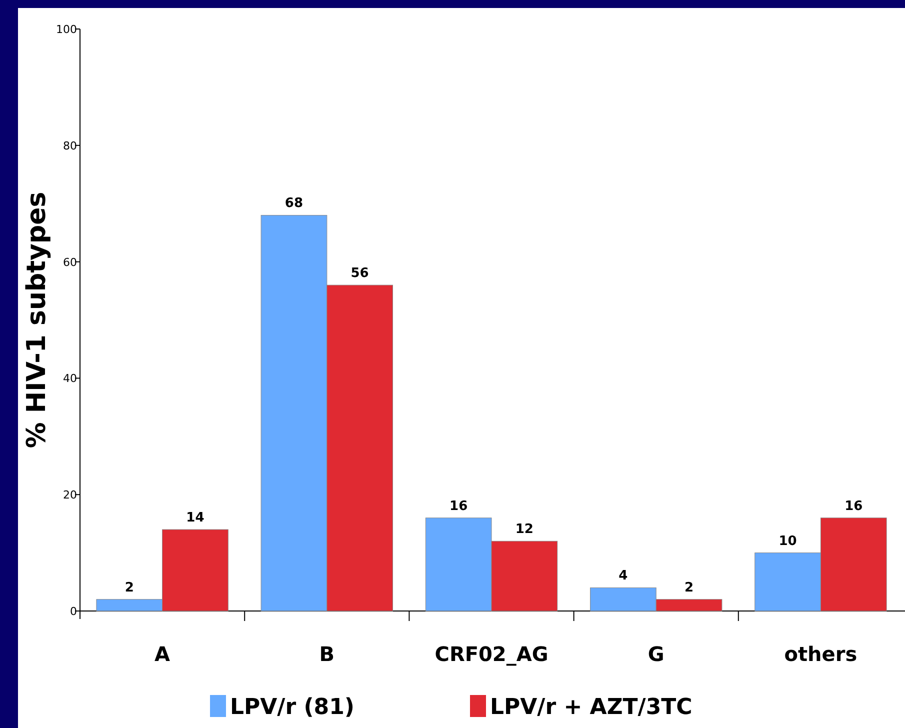  I want to click on x-tick-label: others, so click(821, 654).